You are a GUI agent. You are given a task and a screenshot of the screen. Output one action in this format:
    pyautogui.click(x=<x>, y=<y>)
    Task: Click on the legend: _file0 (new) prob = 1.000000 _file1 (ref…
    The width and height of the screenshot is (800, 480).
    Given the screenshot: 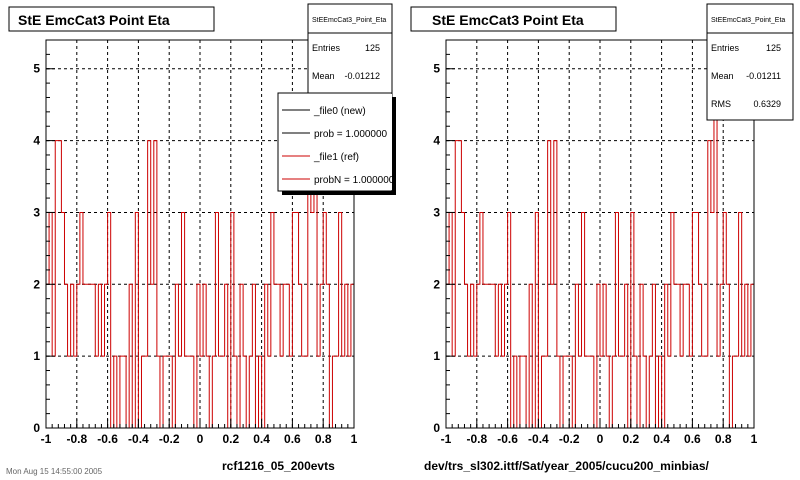 What is the action you would take?
    pyautogui.click(x=336, y=143)
    